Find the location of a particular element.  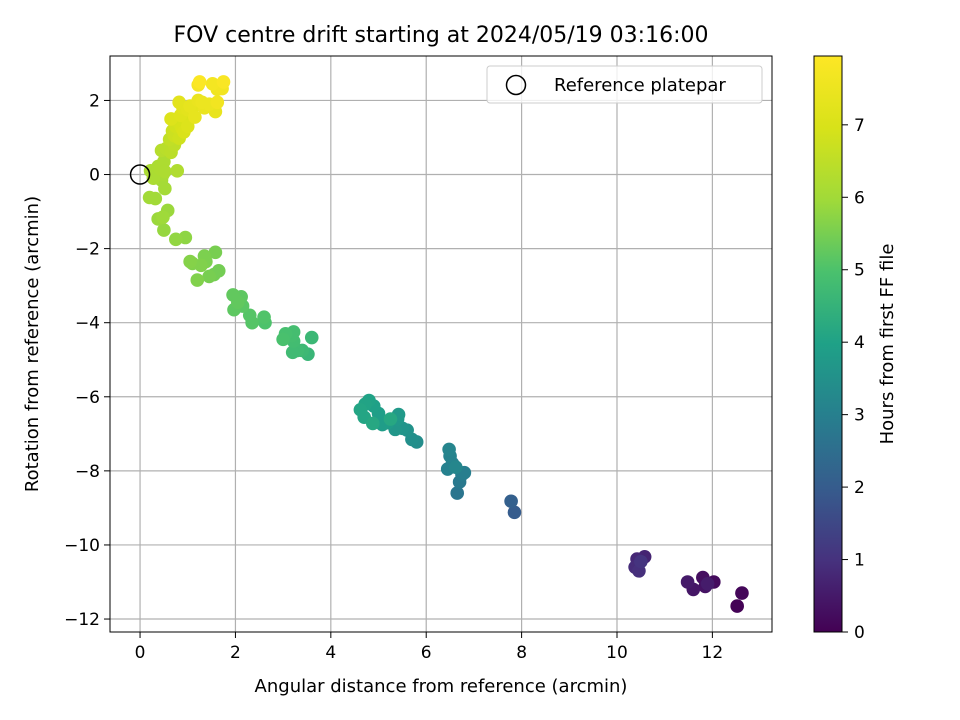

colorbar-gradient is located at coordinates (828, 344).